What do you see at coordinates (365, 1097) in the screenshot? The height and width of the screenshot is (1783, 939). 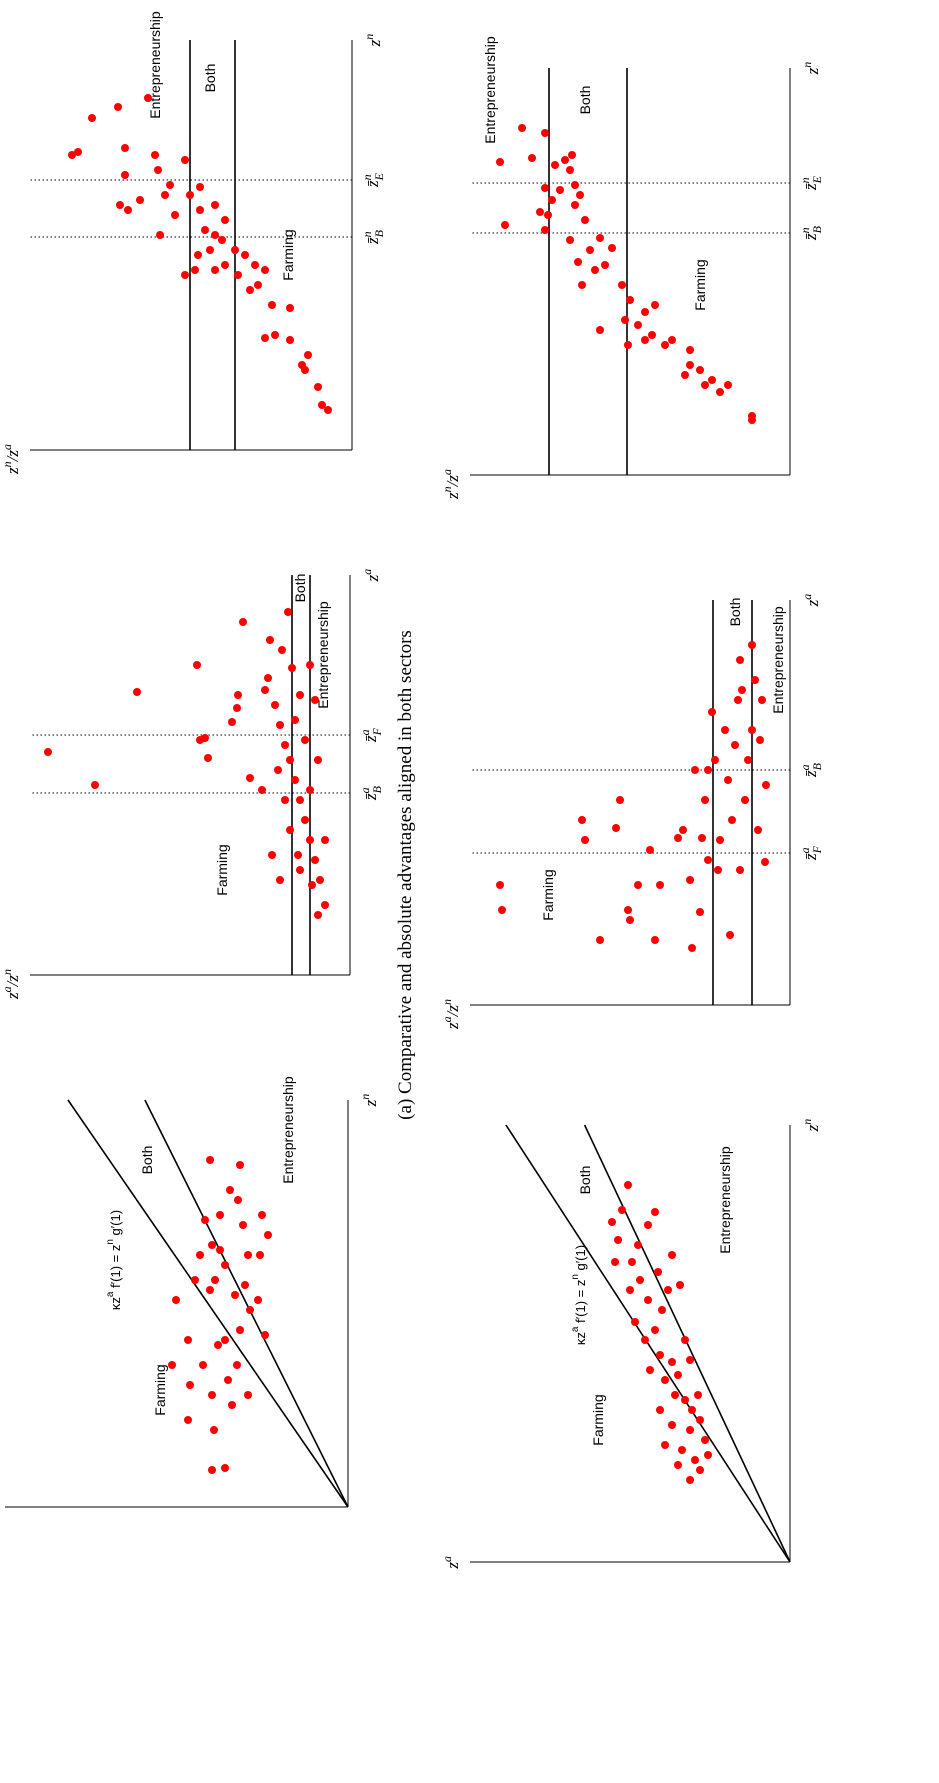 I see `x-axis-label-part: n` at bounding box center [365, 1097].